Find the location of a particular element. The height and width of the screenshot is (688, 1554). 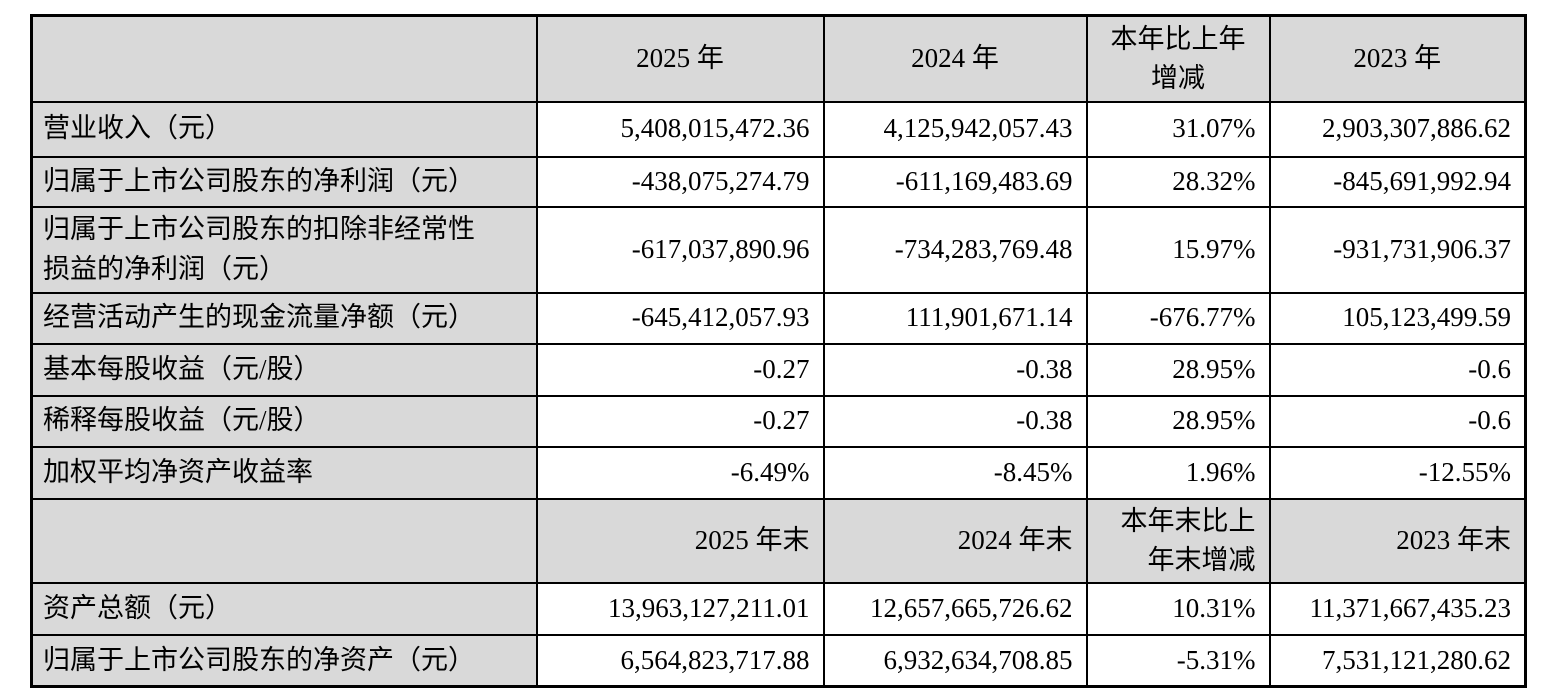

table-row: 稀释每股收益（元/股） -0.27 -0.38 28.95% -0.6 is located at coordinates (778, 421).